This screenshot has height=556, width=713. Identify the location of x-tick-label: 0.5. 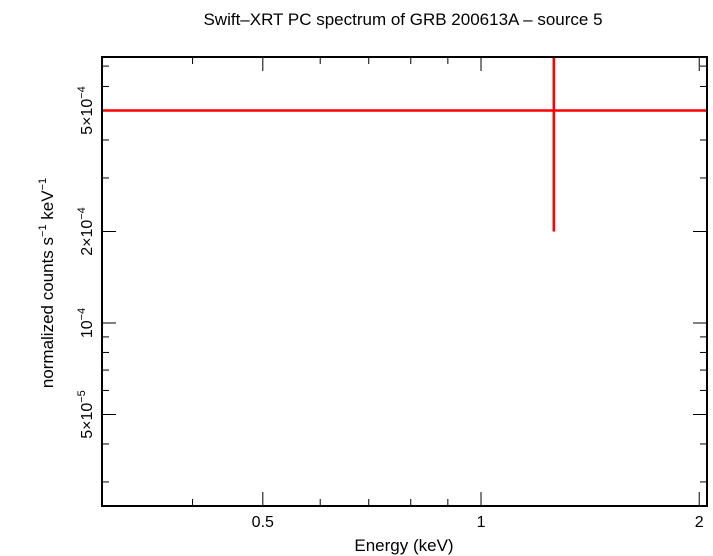
(263, 522).